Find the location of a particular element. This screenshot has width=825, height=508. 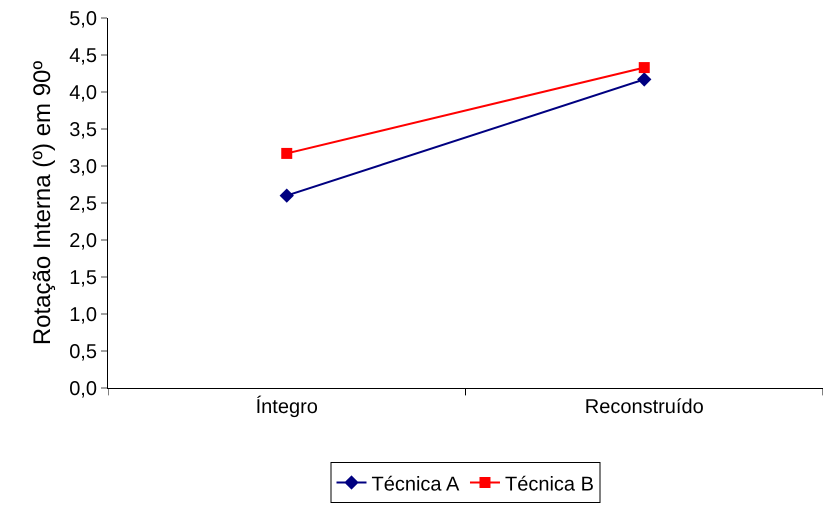

y-tick-label: 1,0 is located at coordinates (83, 315).